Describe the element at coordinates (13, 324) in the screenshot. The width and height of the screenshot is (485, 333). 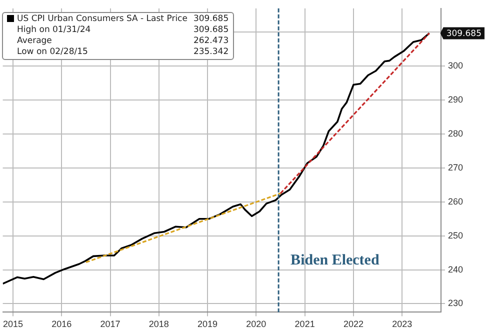
I see `x-tick-label: 2015` at that location.